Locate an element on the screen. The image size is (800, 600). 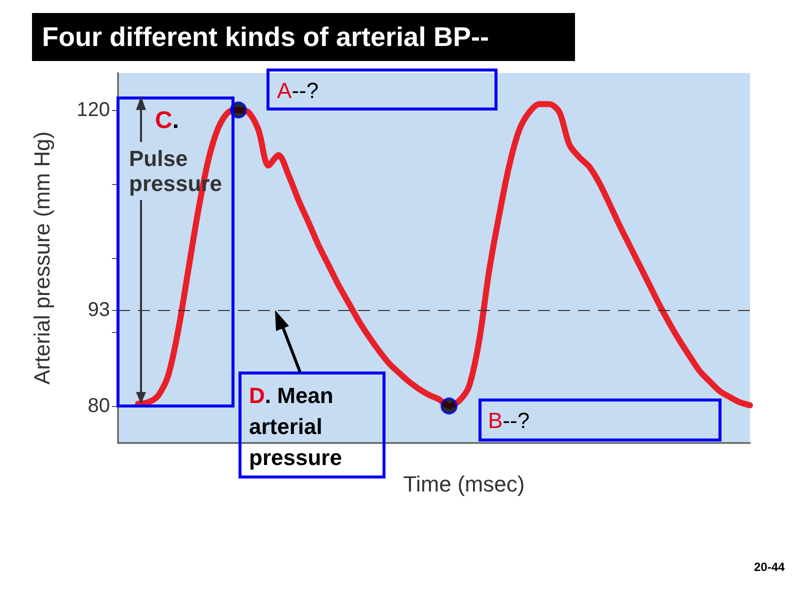
x-axis-title: Time (msec) is located at coordinates (464, 484).